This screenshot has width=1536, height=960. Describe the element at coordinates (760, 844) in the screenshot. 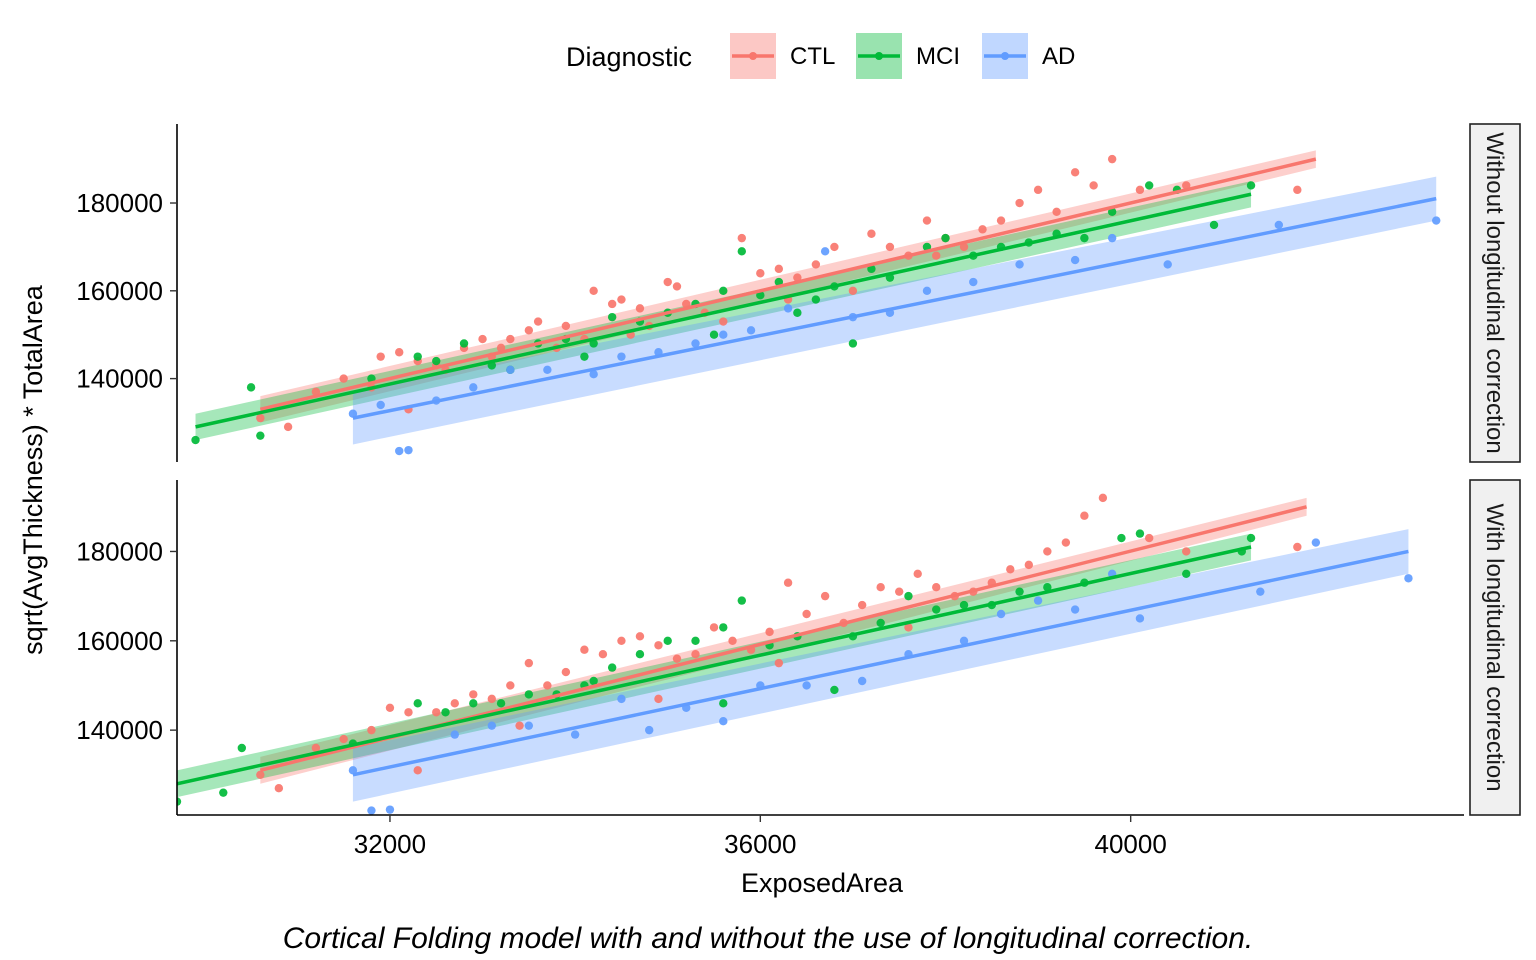

I see `x-tick-label: 36000` at that location.